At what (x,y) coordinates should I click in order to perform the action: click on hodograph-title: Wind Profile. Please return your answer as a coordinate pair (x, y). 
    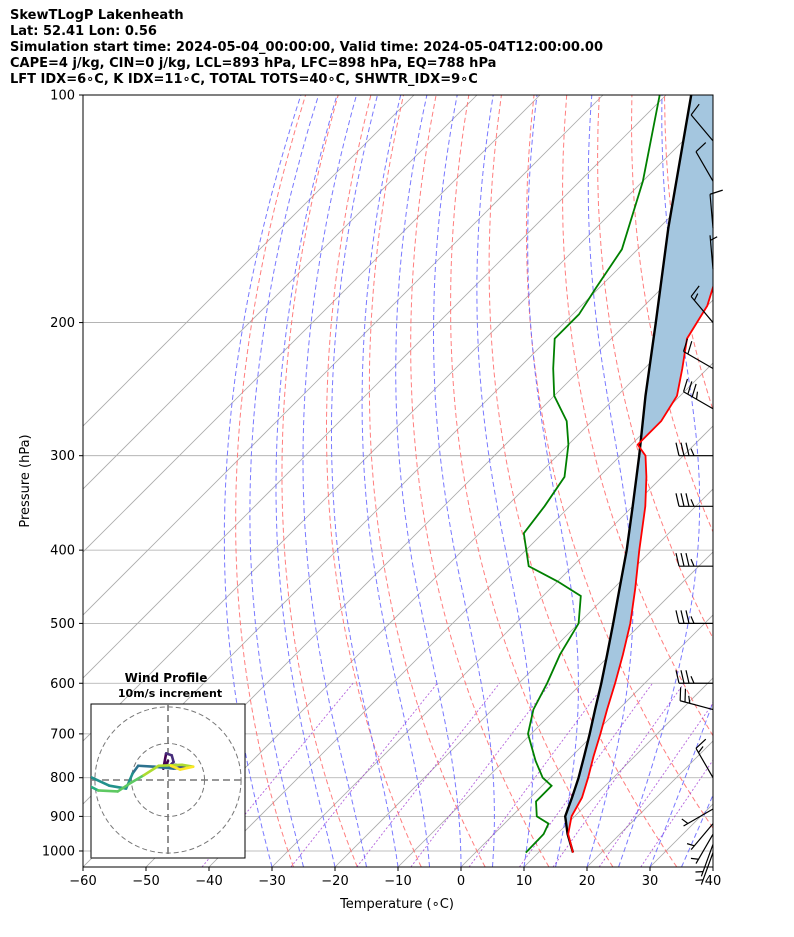
    Looking at the image, I should click on (166, 678).